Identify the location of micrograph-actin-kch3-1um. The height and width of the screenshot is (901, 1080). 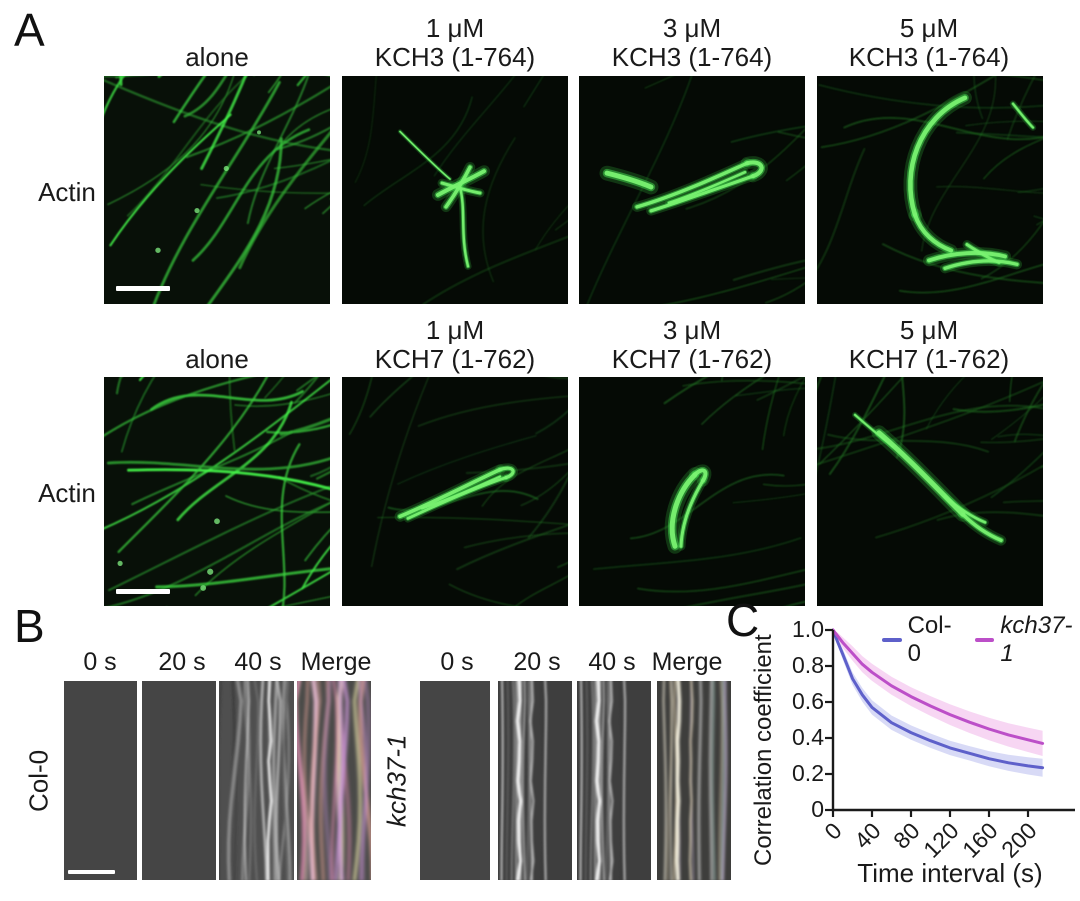
(455, 190).